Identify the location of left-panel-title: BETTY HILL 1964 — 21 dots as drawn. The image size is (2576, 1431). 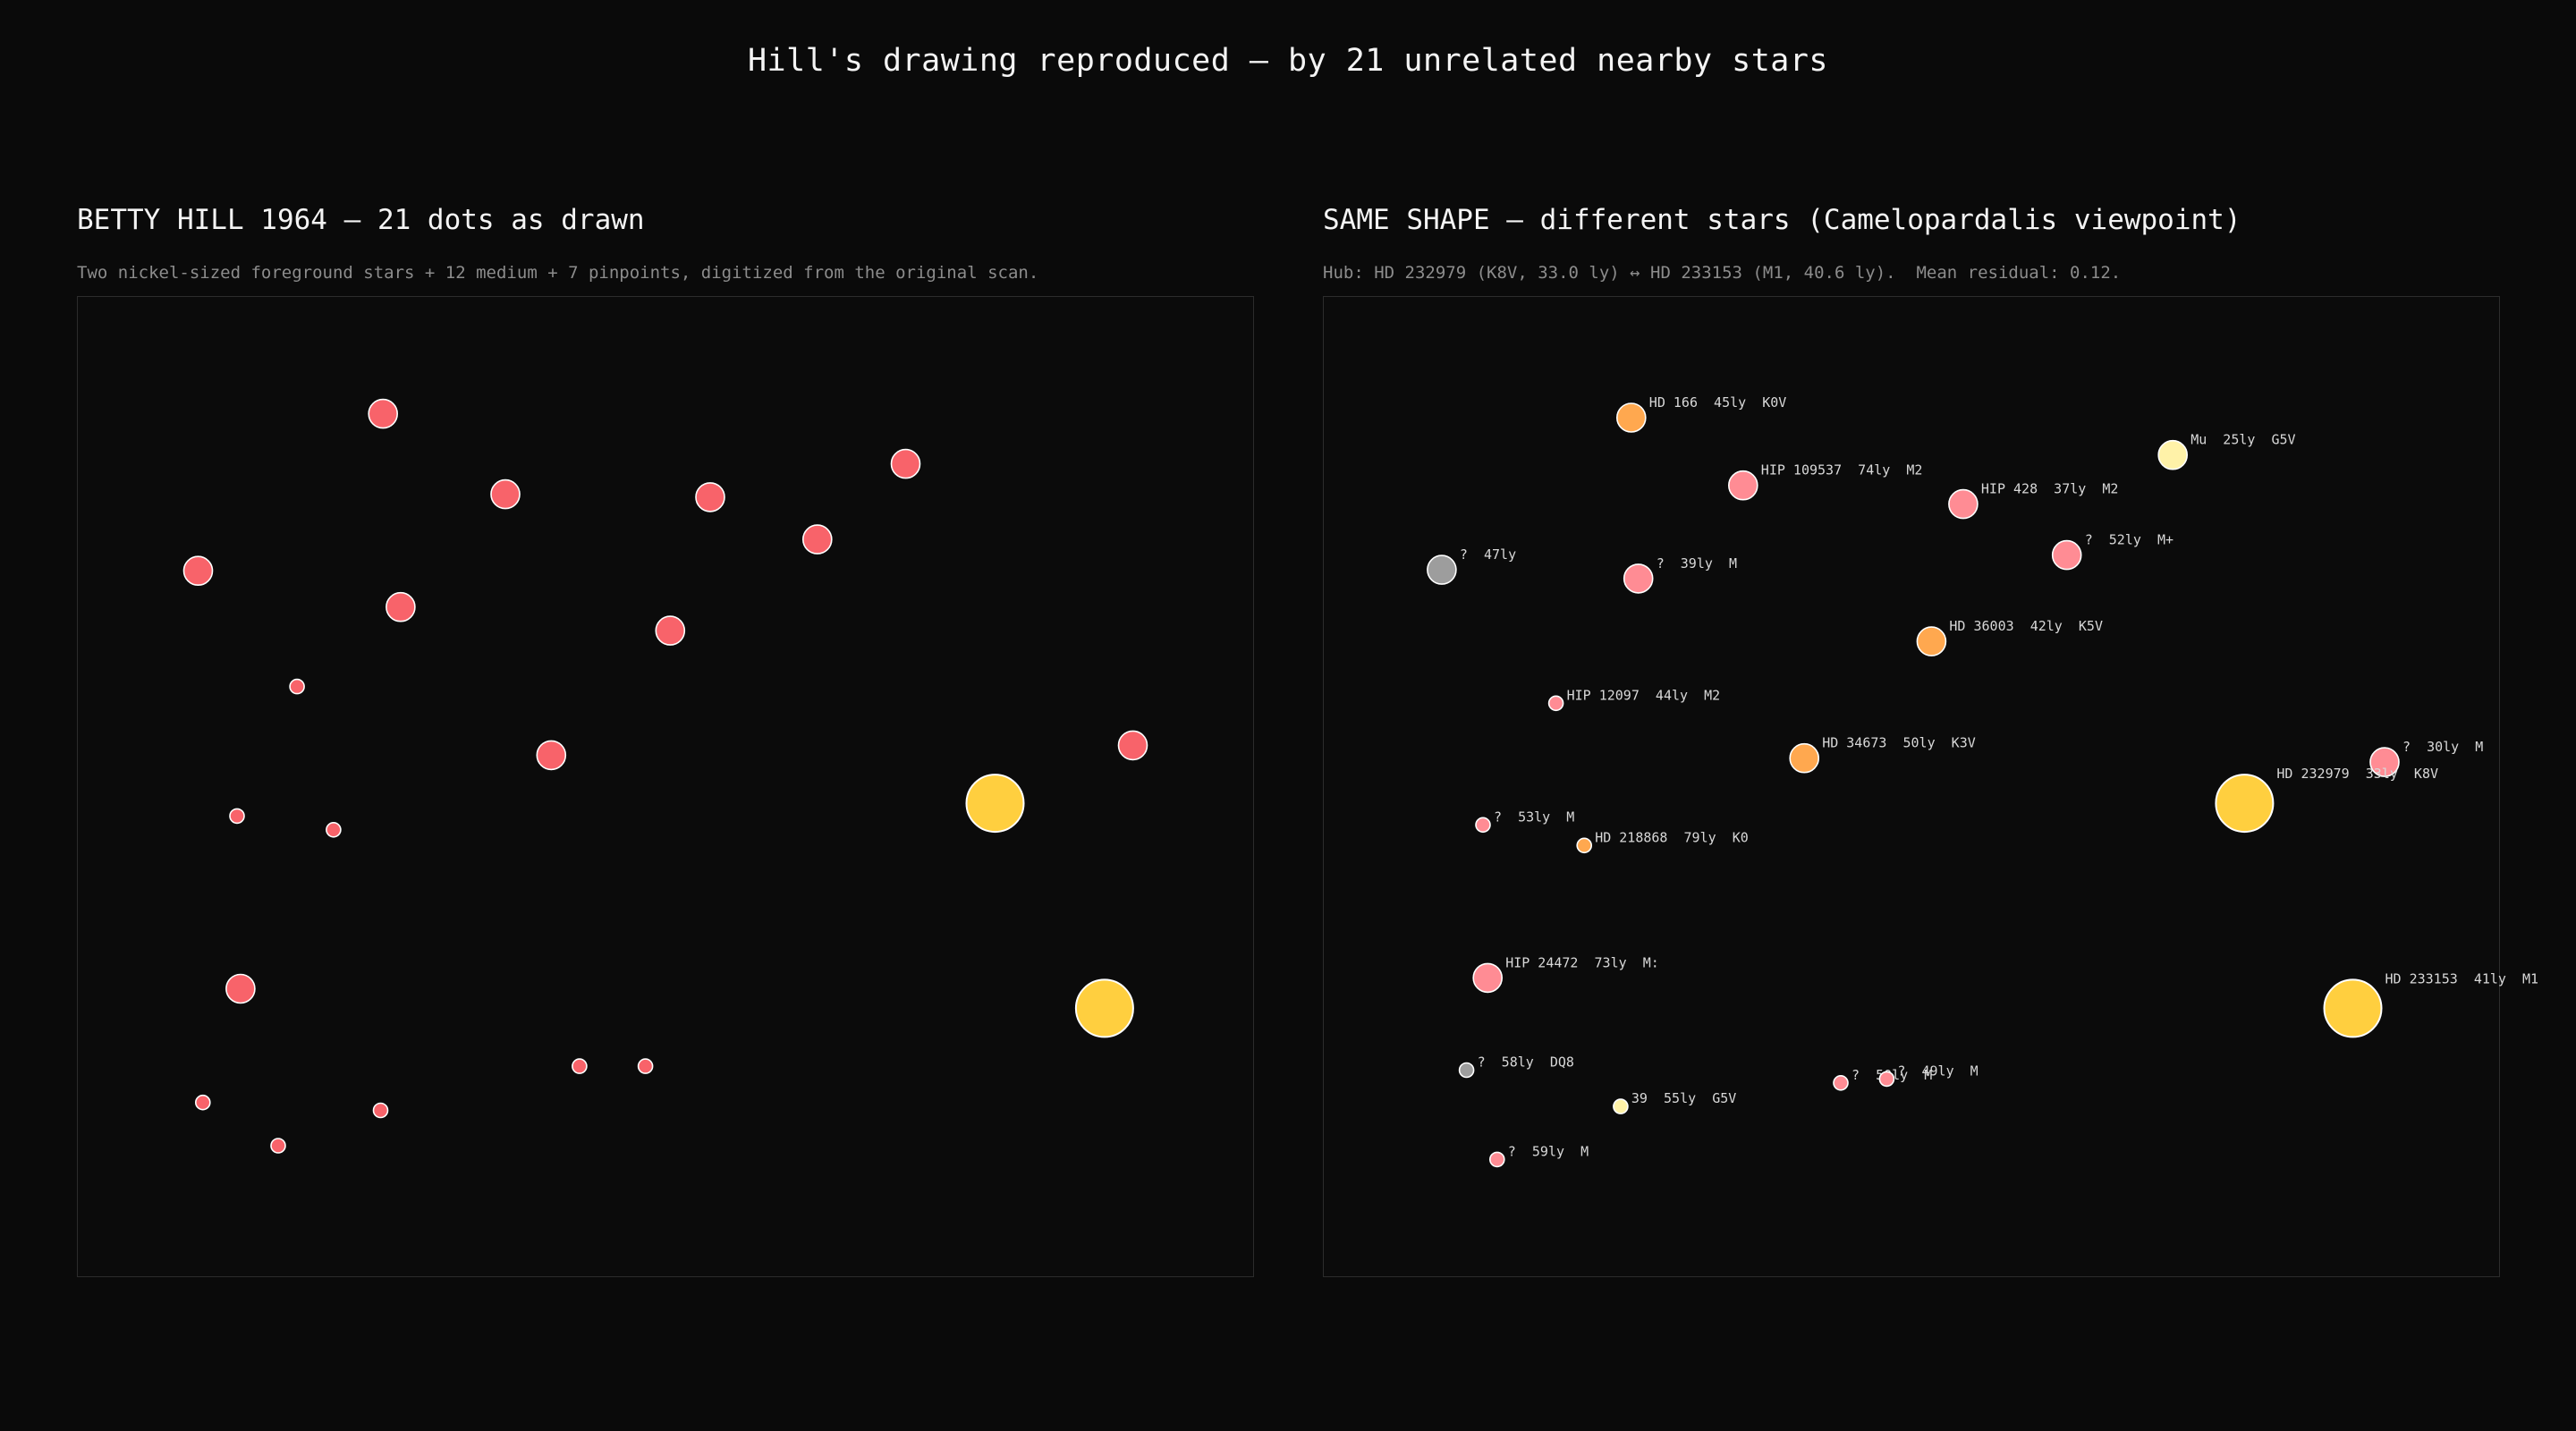
(361, 220).